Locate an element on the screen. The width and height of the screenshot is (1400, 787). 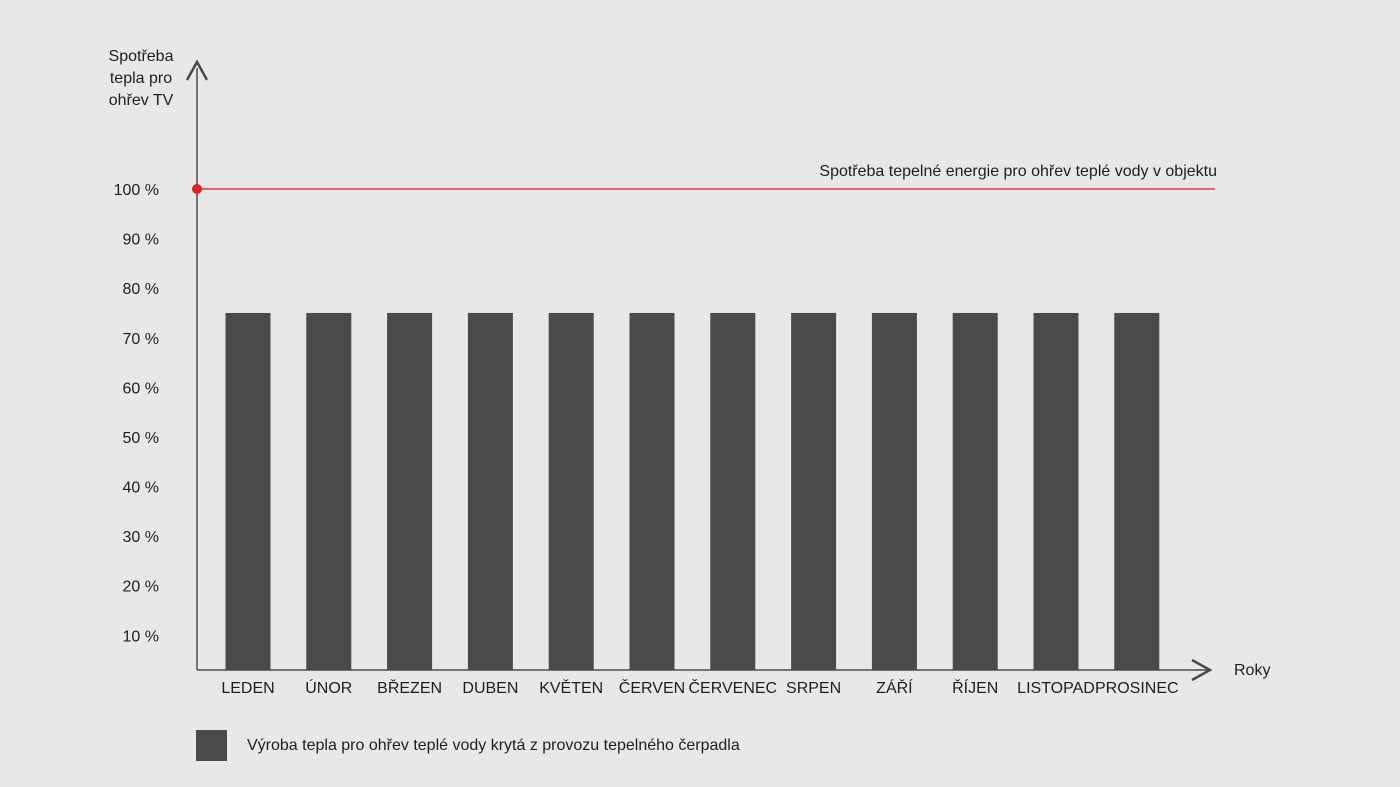
x-tick-label: ZÁŘÍ is located at coordinates (894, 687).